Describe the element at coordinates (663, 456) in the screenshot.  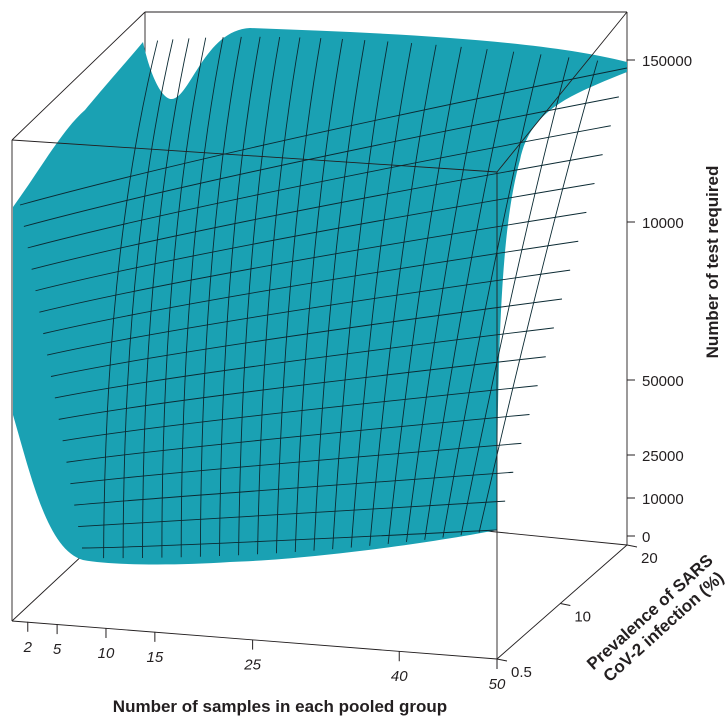
I see `z-tick-label: 25000` at that location.